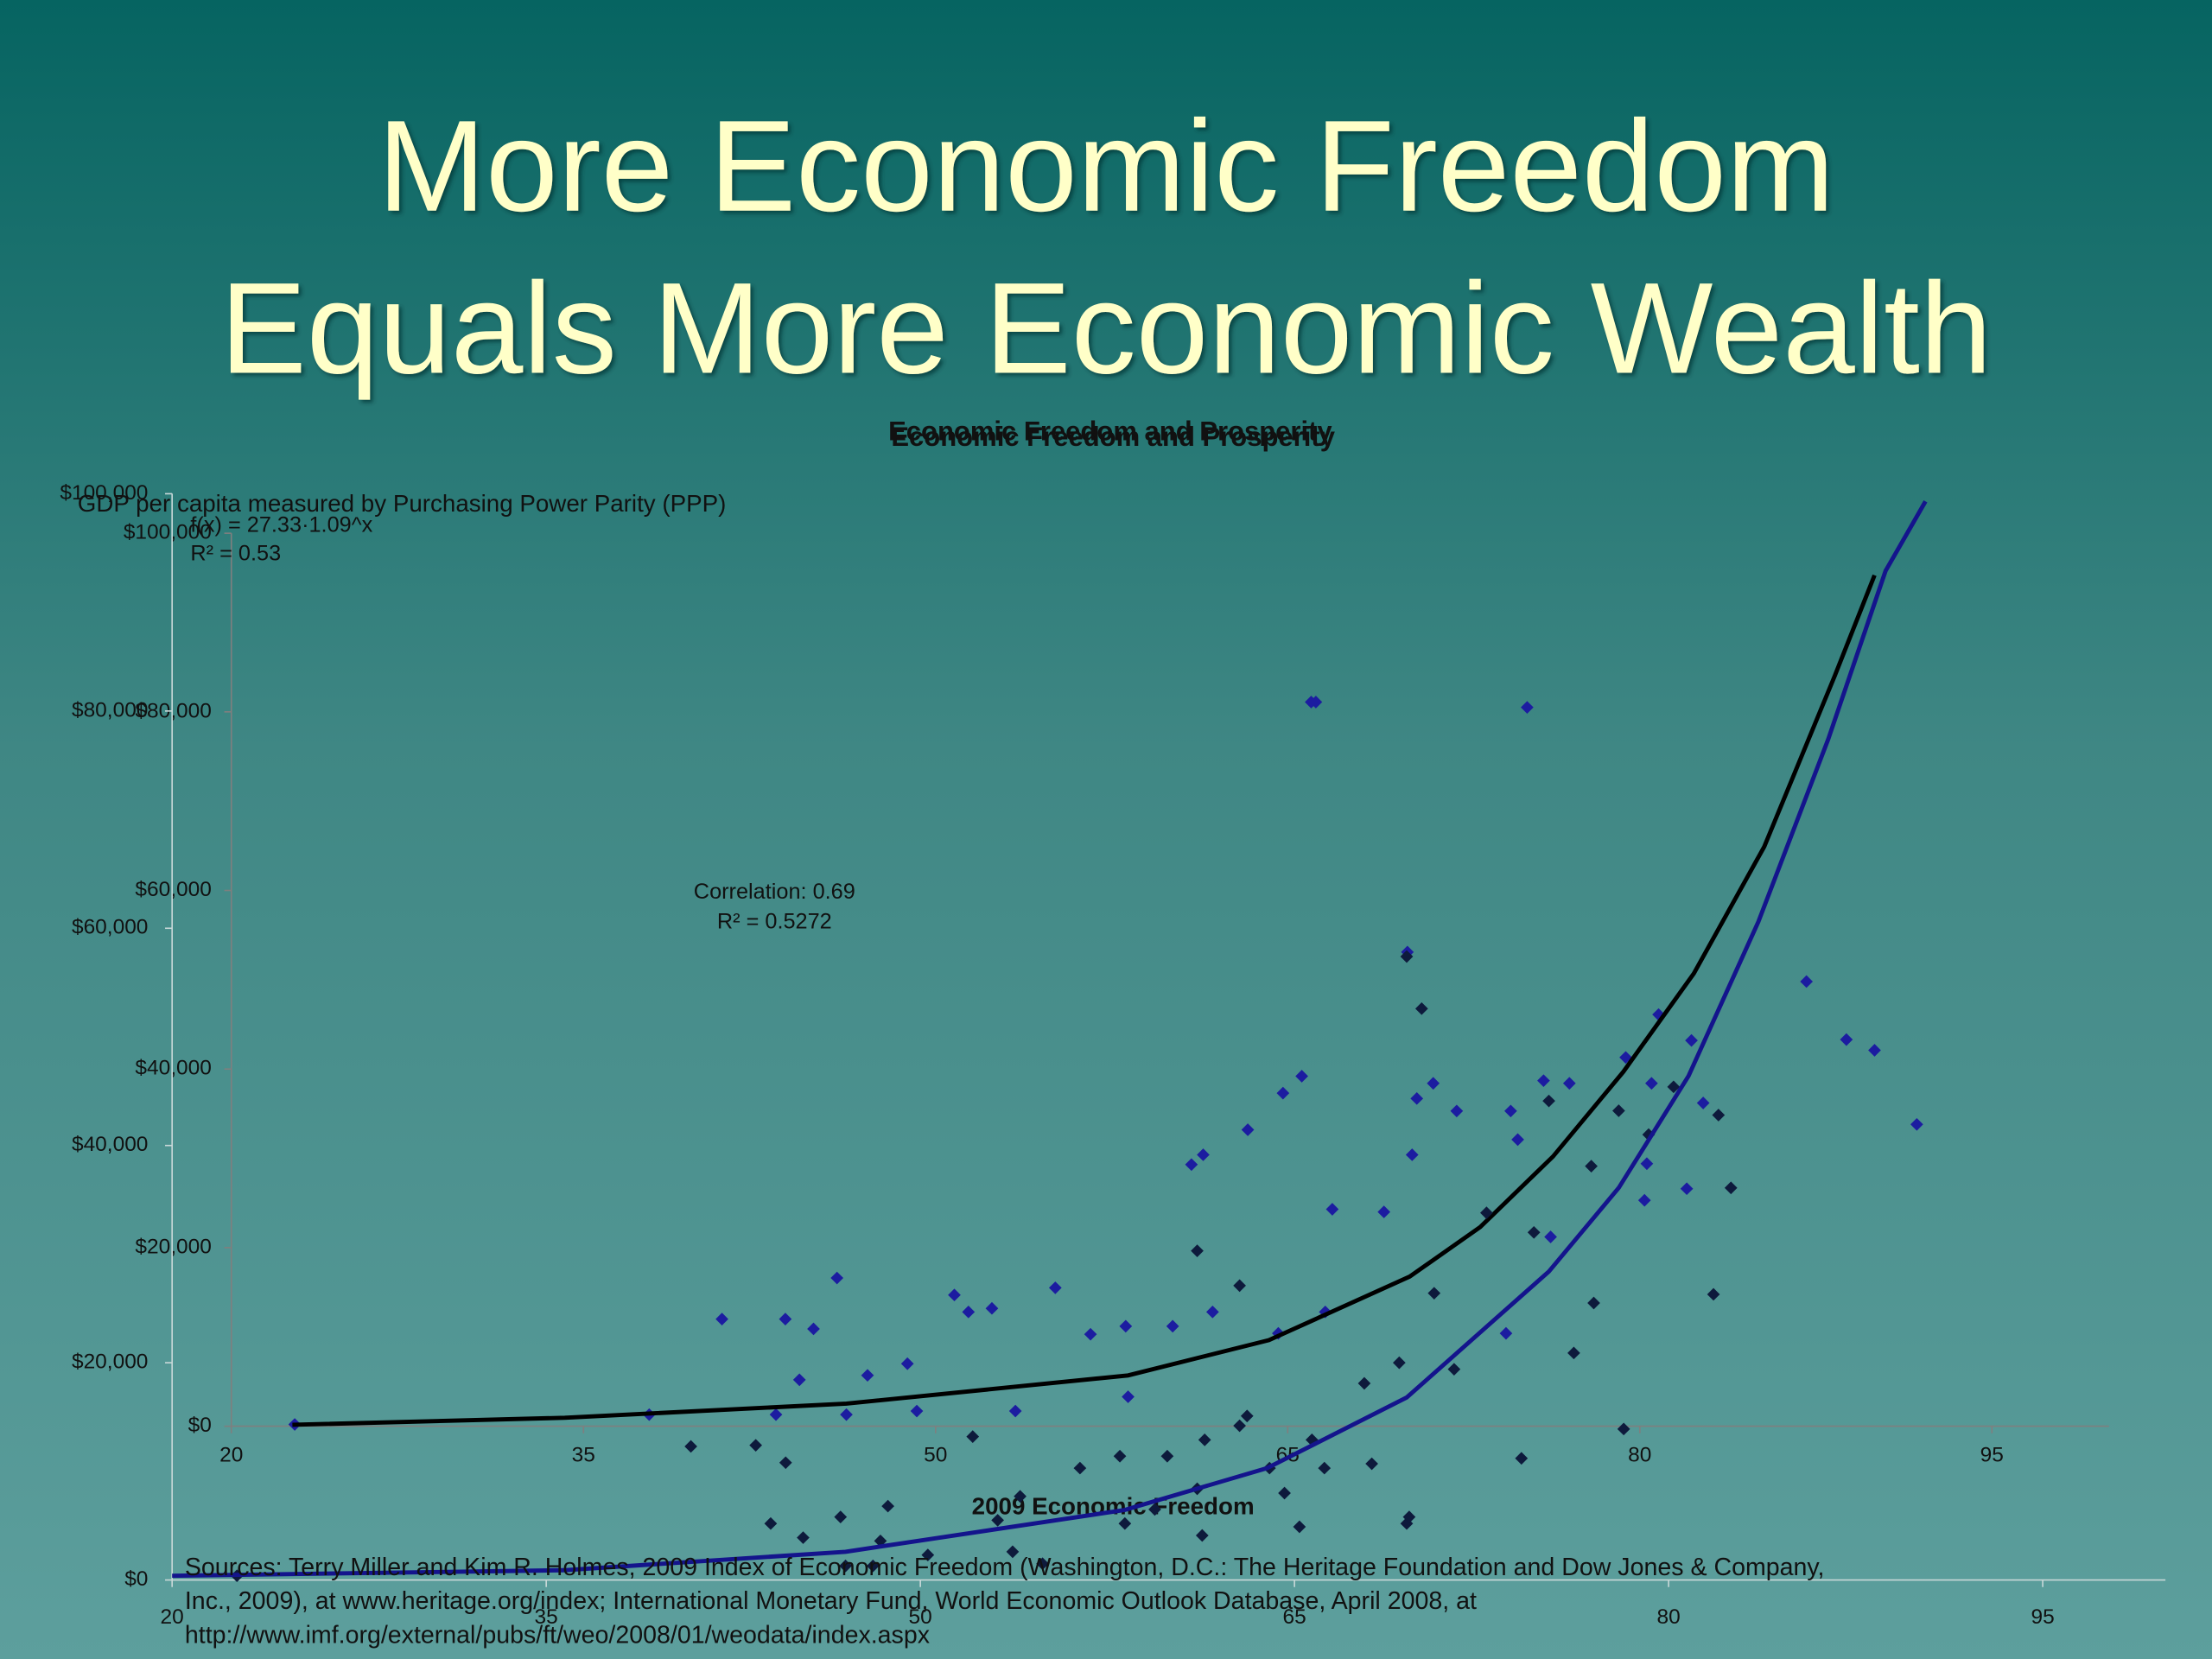 The height and width of the screenshot is (1659, 2212). I want to click on annotation: Correlation: 0.69, so click(774, 892).